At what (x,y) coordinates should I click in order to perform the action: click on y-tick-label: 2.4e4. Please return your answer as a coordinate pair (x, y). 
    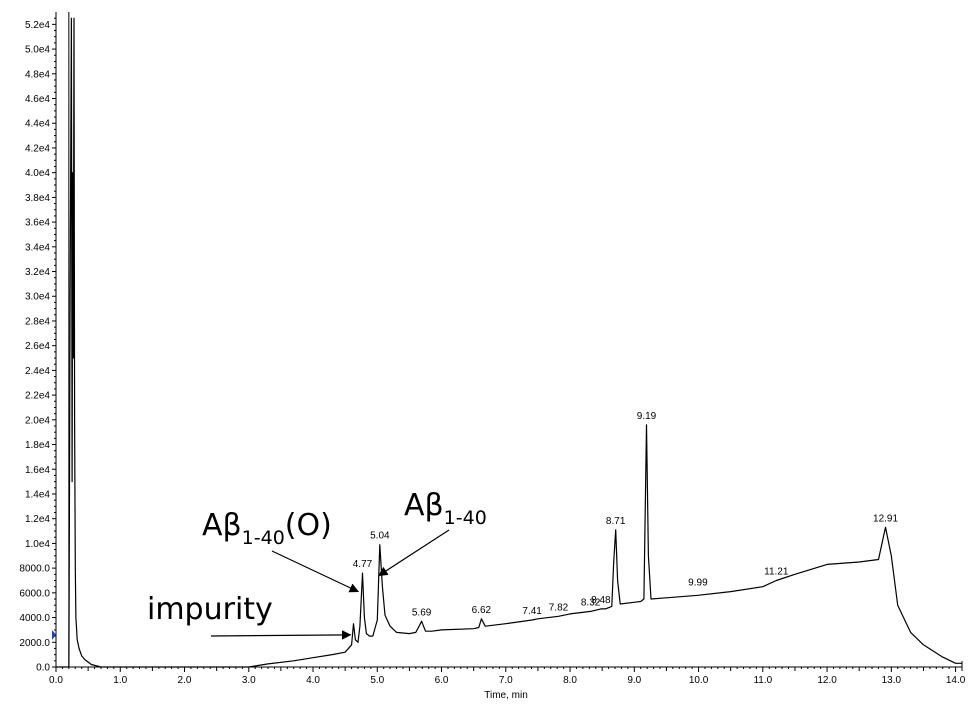
    Looking at the image, I should click on (37, 371).